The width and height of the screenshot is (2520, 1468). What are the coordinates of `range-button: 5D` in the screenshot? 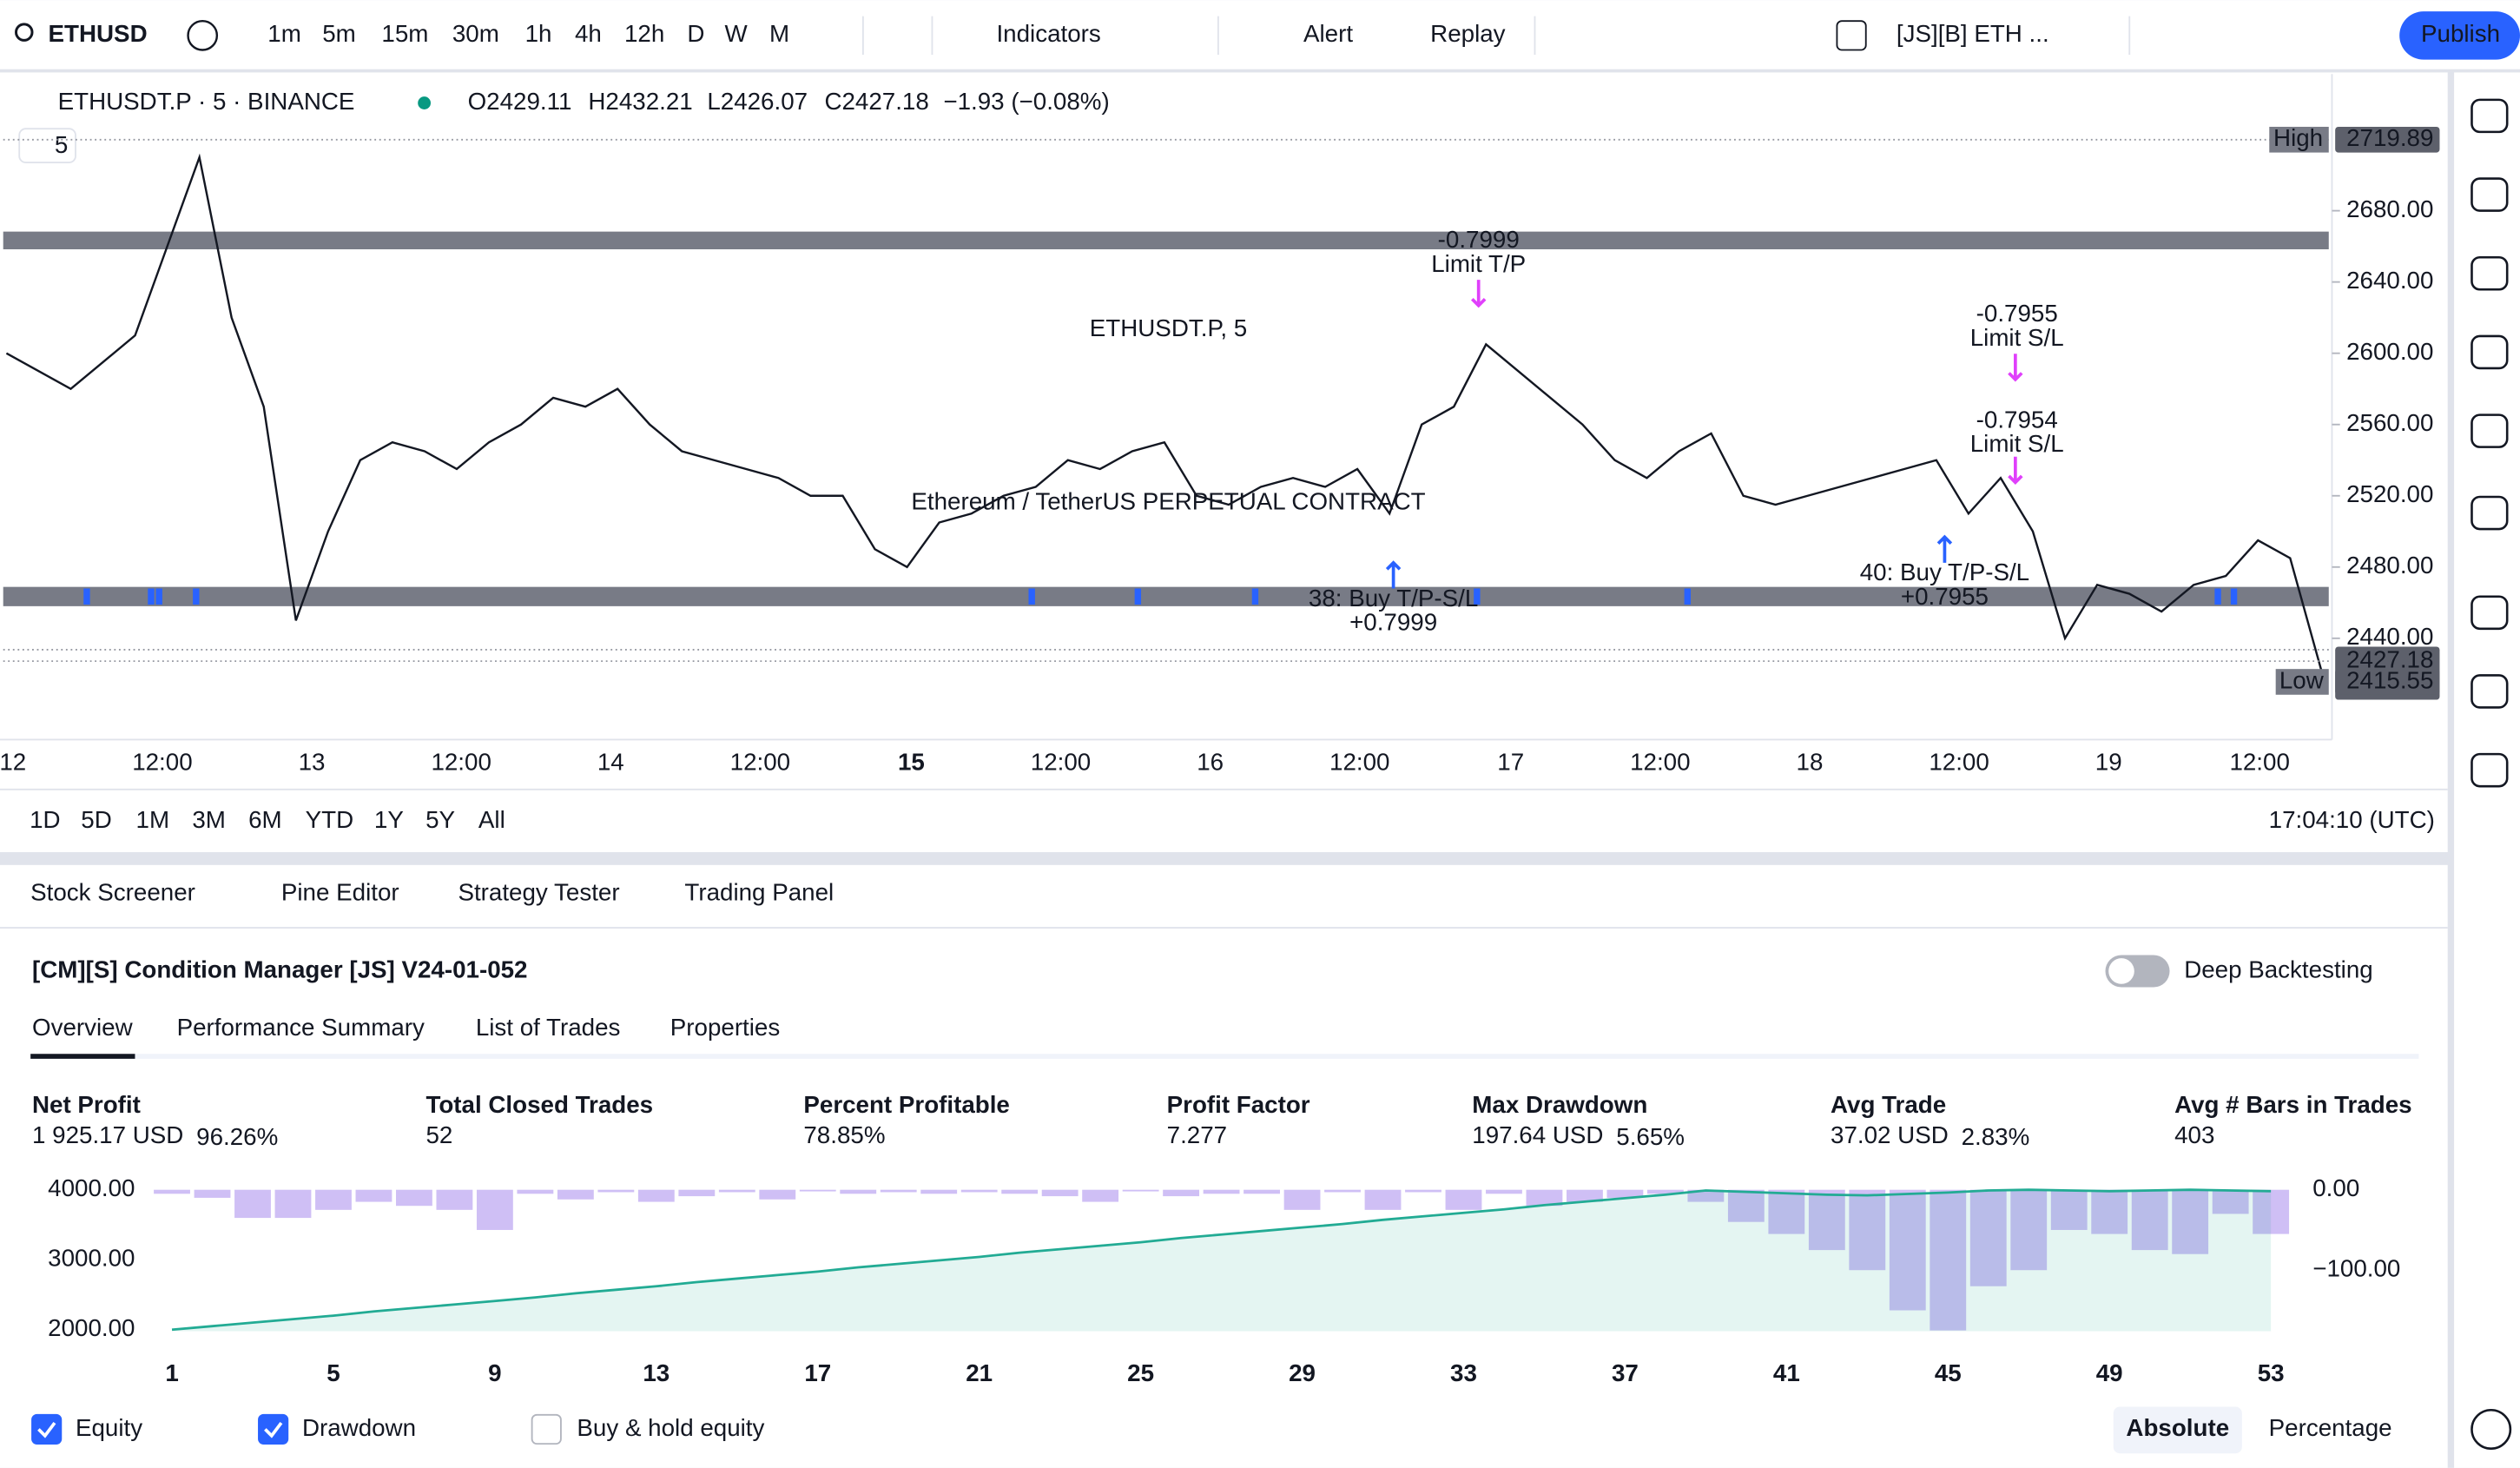 It's located at (96, 819).